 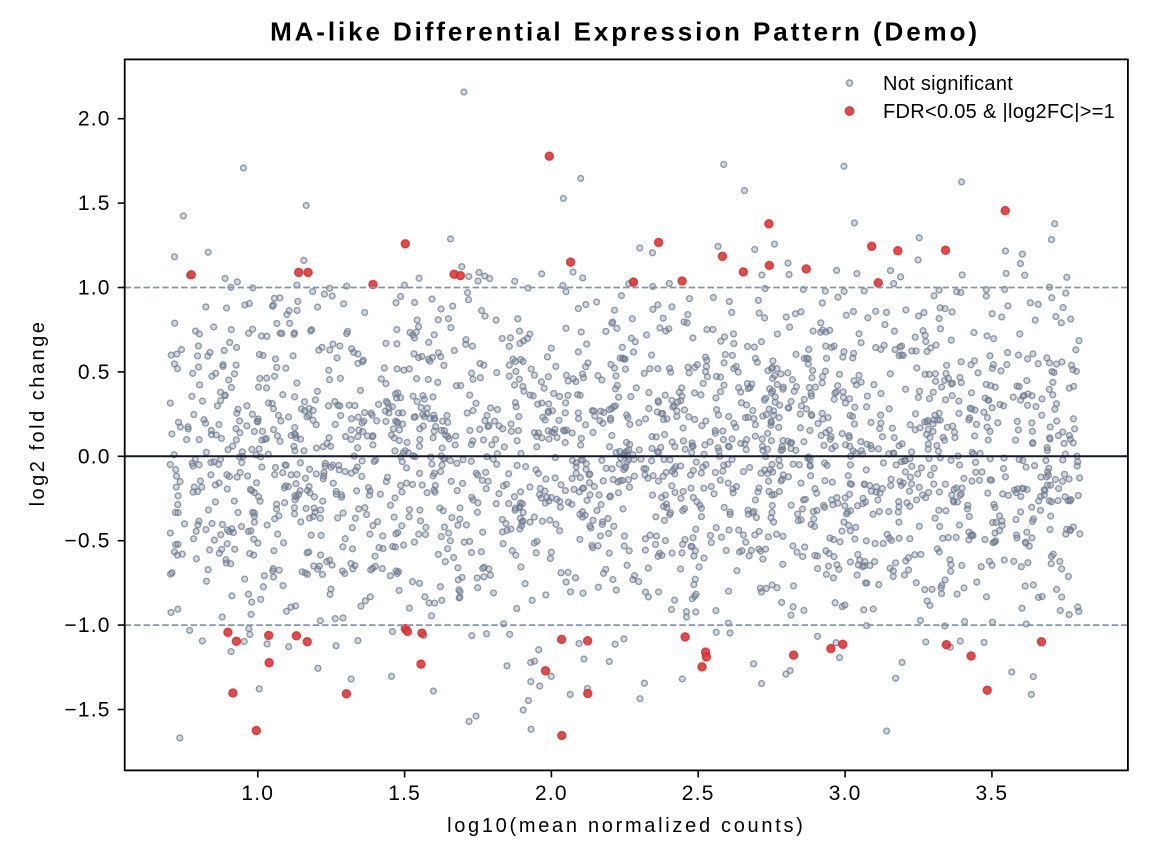 What do you see at coordinates (948, 84) in the screenshot?
I see `svg-text: Not significant` at bounding box center [948, 84].